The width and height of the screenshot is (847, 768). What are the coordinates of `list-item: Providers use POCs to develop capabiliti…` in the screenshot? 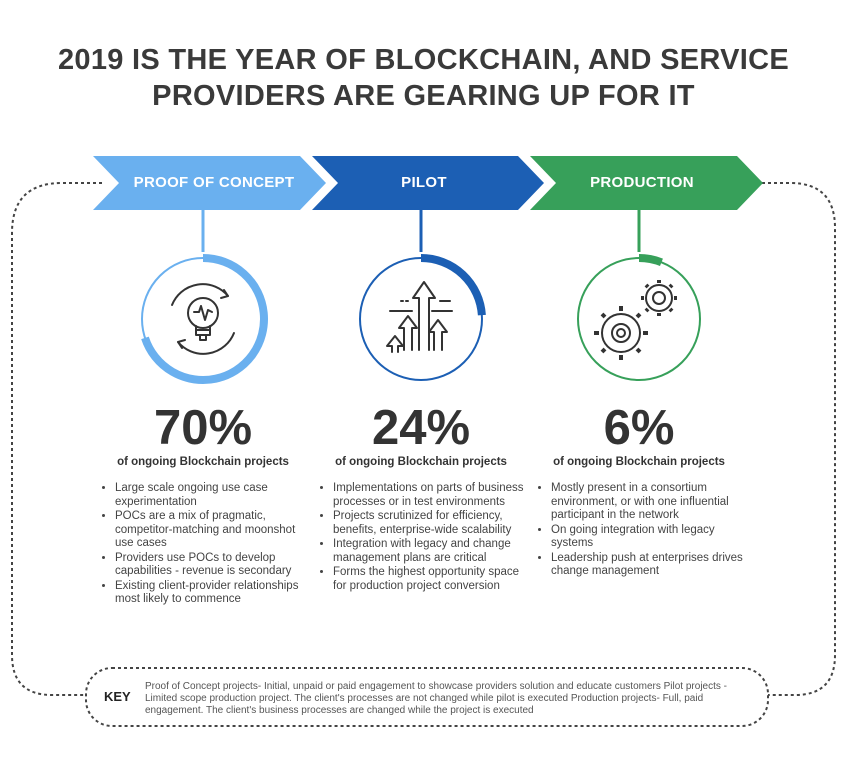 It's located at (215, 565).